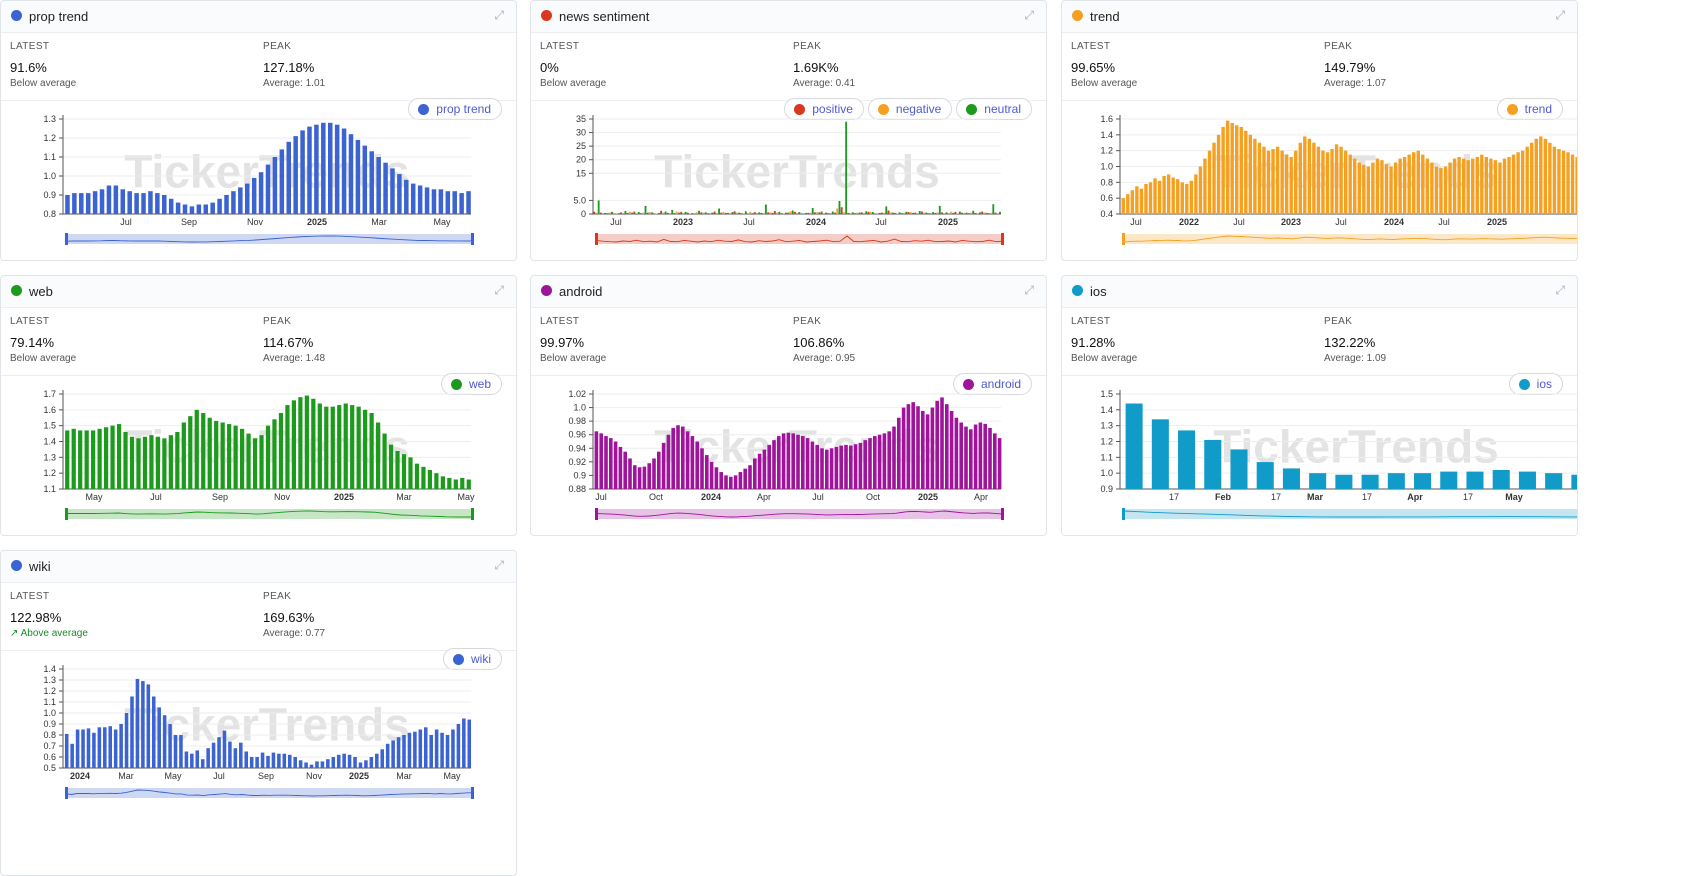 The image size is (1702, 876). Describe the element at coordinates (294, 615) in the screenshot. I see `peak-stat: PEAK 169.63% Average: 0.77` at that location.